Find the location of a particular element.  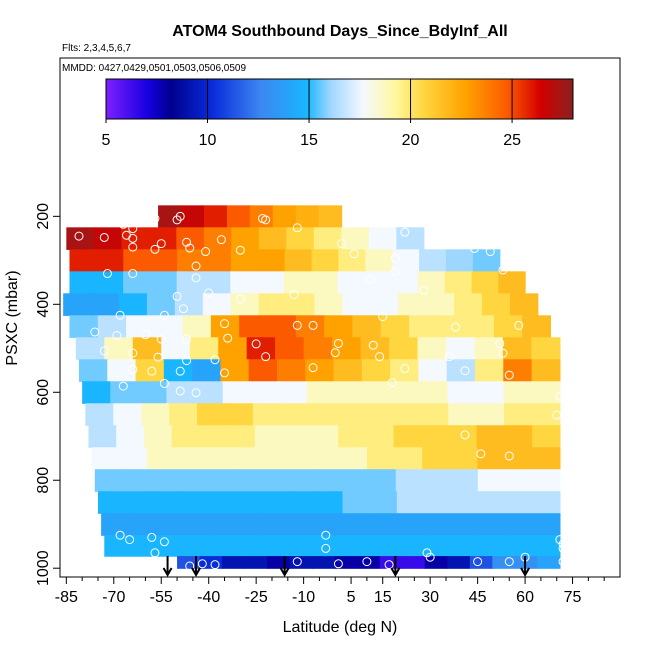

arrow-head is located at coordinates (196, 572).